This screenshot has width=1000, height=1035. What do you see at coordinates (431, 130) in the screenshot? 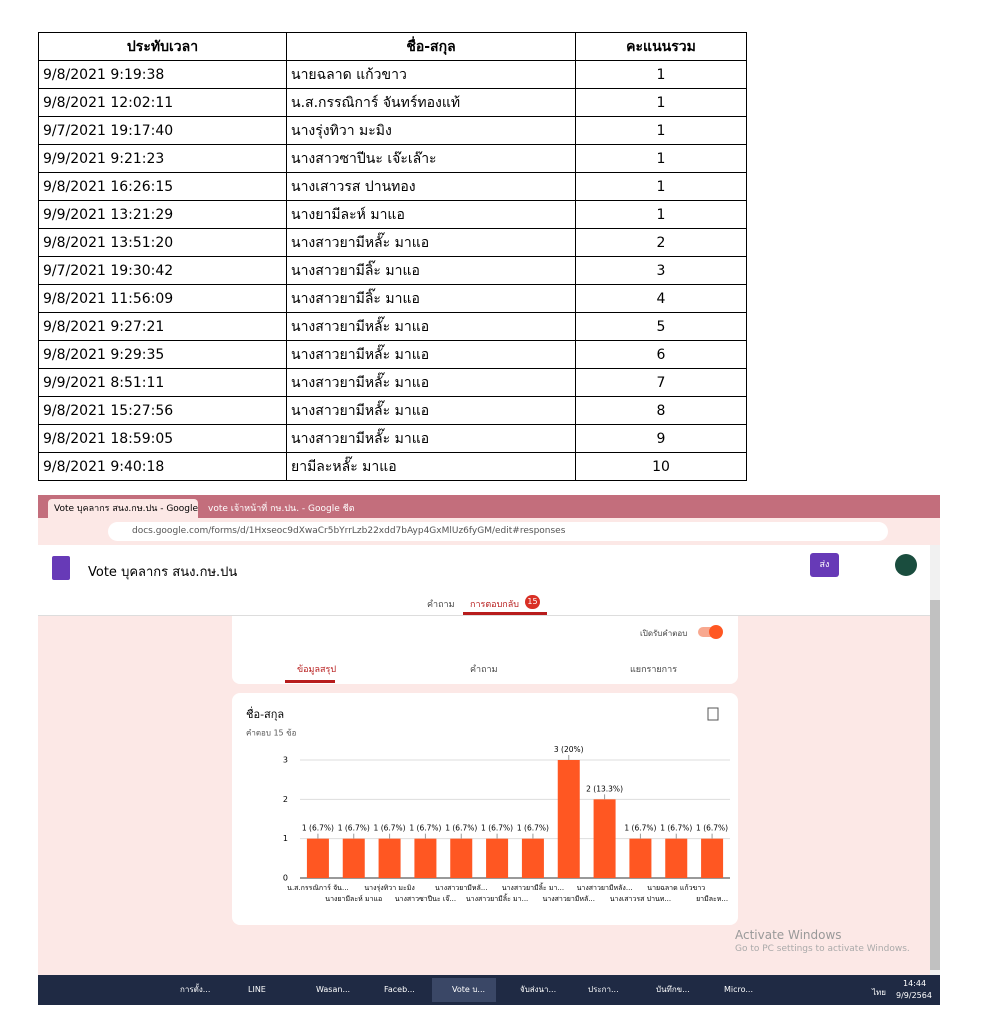
I see `table-cell: นางรุ่งทิวา มะมิง` at bounding box center [431, 130].